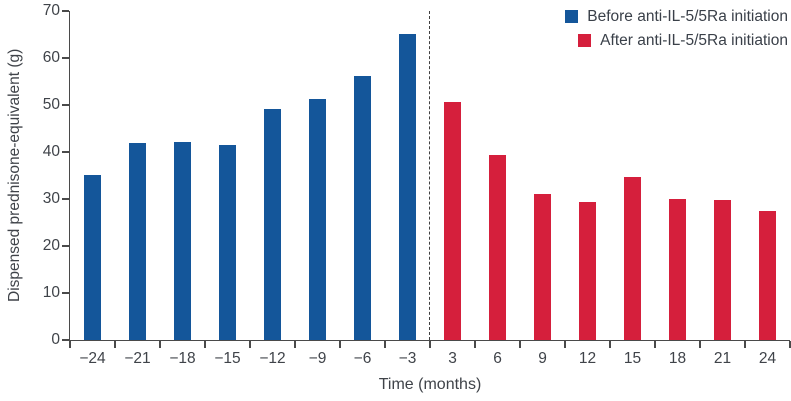 Image resolution: width=791 pixels, height=401 pixels. I want to click on x-axis-title: Time (months), so click(430, 384).